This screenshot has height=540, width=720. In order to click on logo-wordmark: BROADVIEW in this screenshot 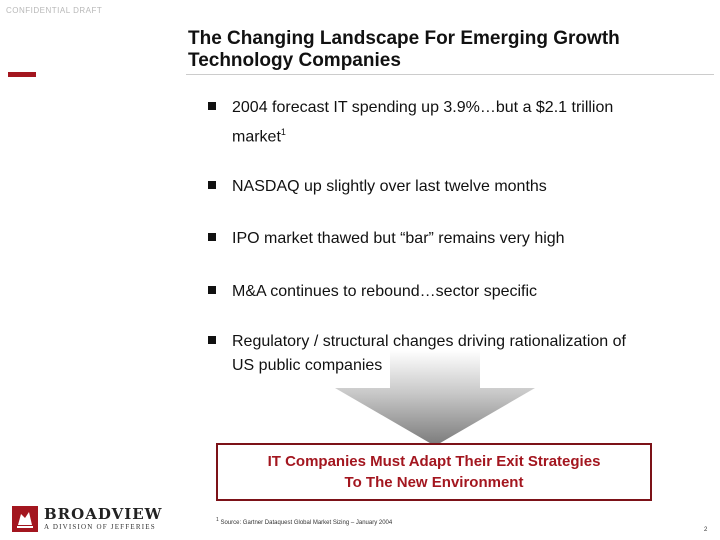, I will do `click(103, 514)`.